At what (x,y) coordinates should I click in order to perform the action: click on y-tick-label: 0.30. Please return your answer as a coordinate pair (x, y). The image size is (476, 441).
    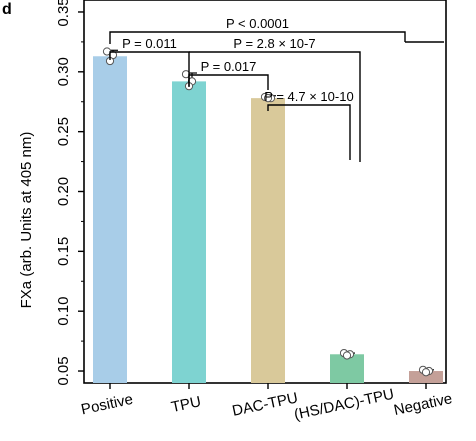
    Looking at the image, I should click on (63, 71).